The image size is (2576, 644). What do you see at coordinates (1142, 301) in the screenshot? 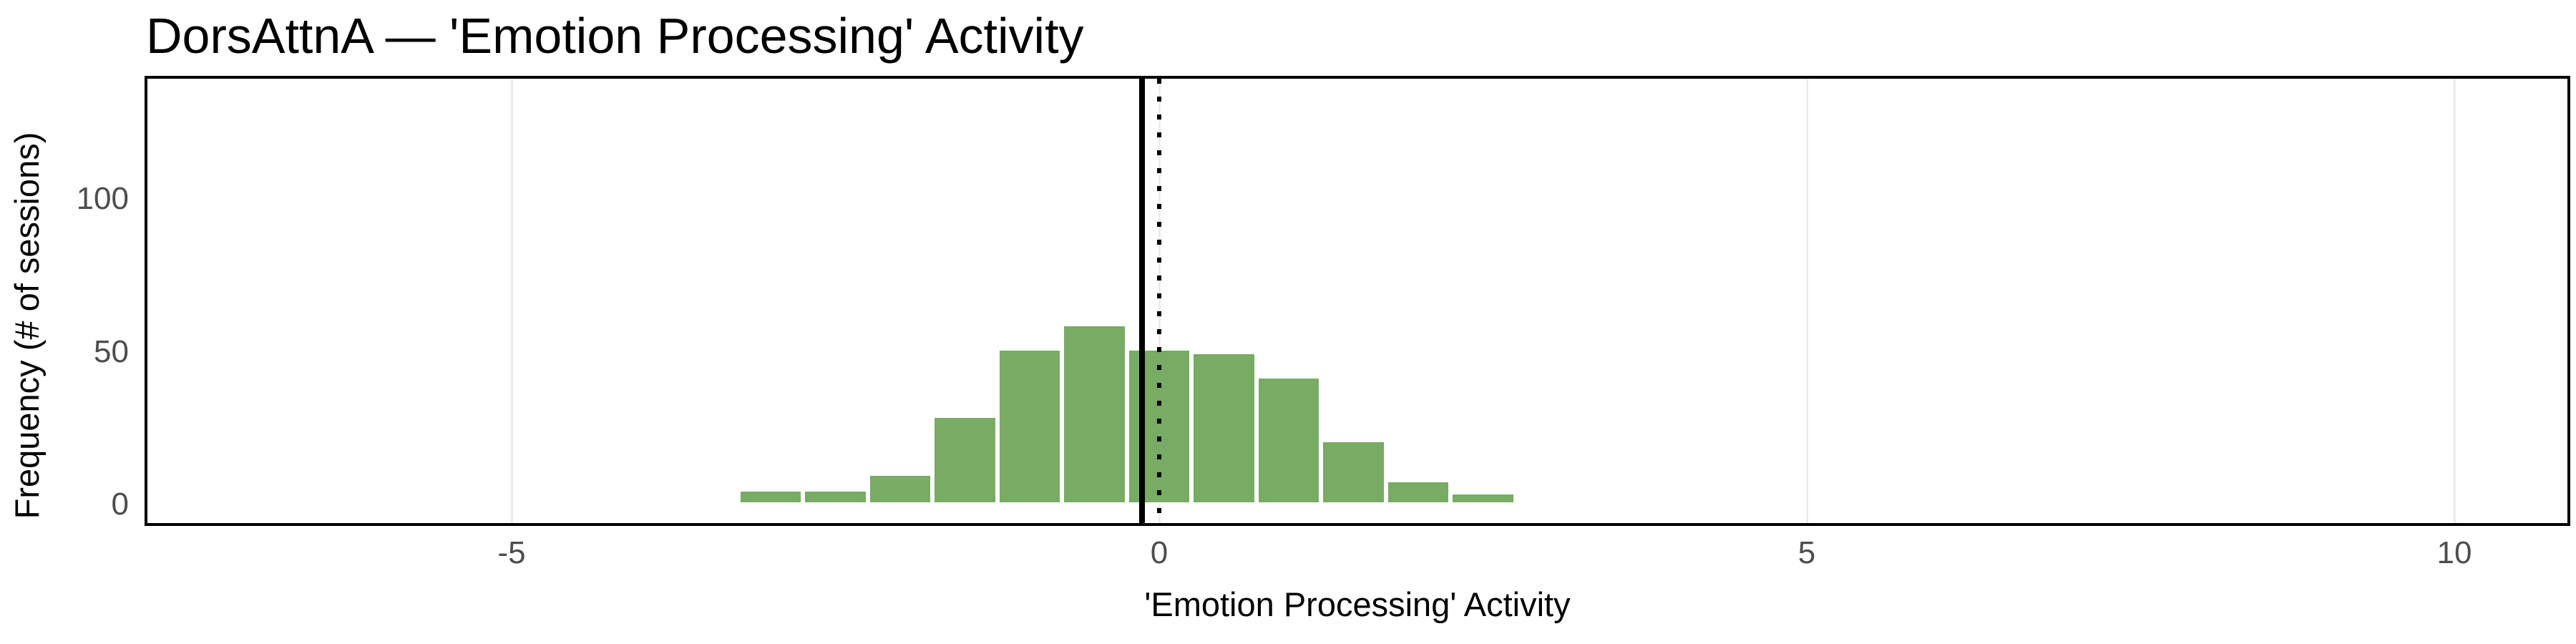
I see `mean-line` at bounding box center [1142, 301].